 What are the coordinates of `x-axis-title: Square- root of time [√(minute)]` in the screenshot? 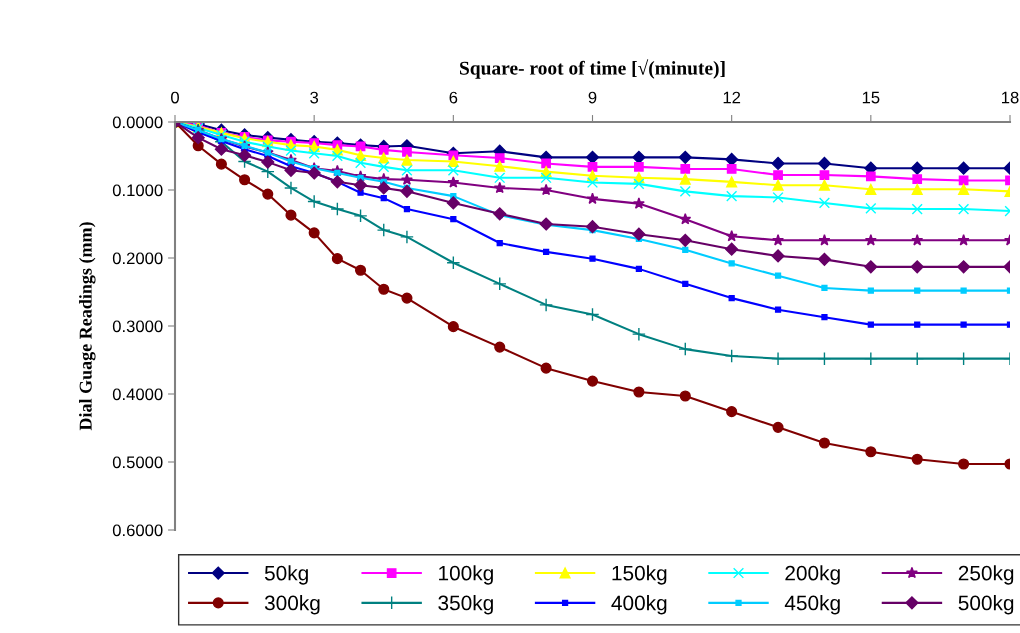 It's located at (592, 69).